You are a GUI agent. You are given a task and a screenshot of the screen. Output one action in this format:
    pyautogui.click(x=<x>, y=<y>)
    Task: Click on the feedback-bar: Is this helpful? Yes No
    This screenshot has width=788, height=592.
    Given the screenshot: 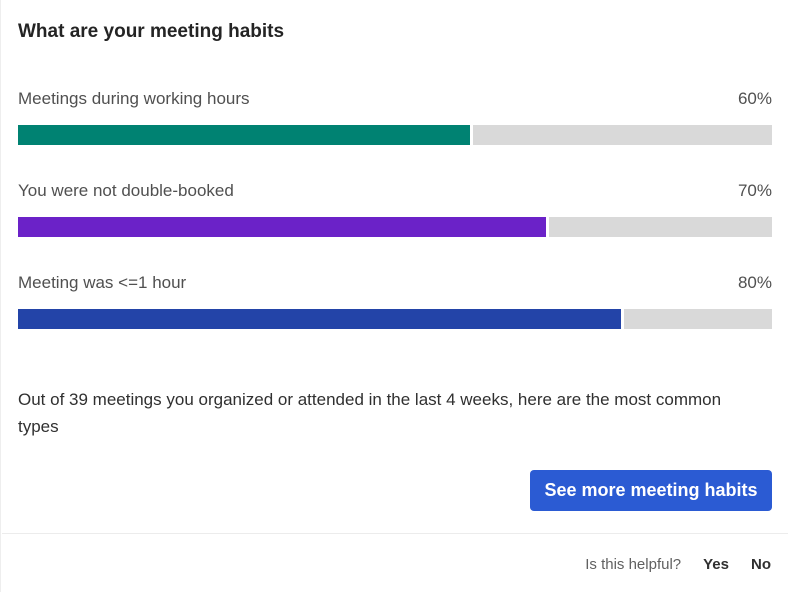 What is the action you would take?
    pyautogui.click(x=678, y=564)
    